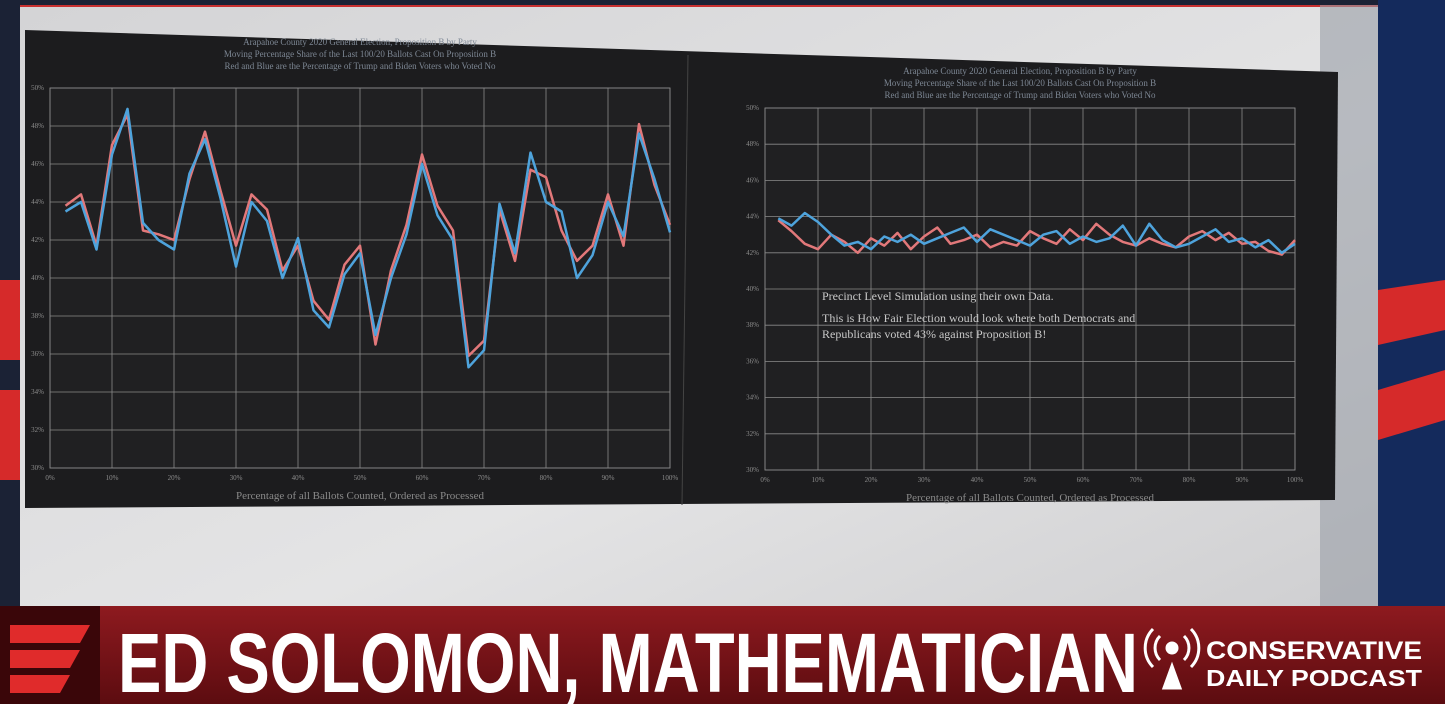 The height and width of the screenshot is (704, 1445). Describe the element at coordinates (685, 280) in the screenshot. I see `panel-divider` at that location.